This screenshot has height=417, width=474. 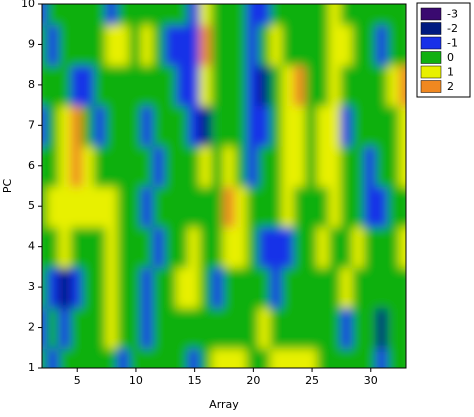 I want to click on x-axis-label: Array, so click(x=224, y=404).